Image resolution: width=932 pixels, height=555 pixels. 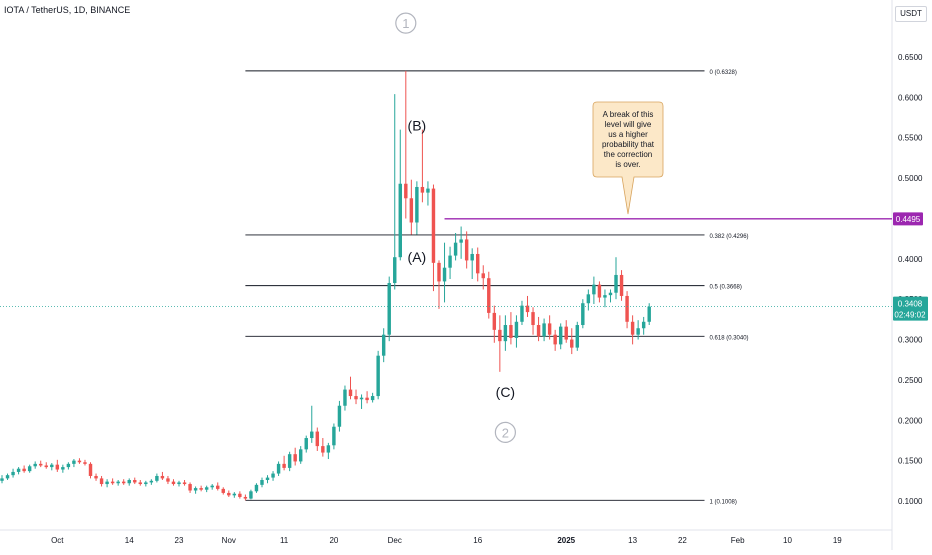 What do you see at coordinates (910, 380) in the screenshot?
I see `y-tick-label: 0.2500` at bounding box center [910, 380].